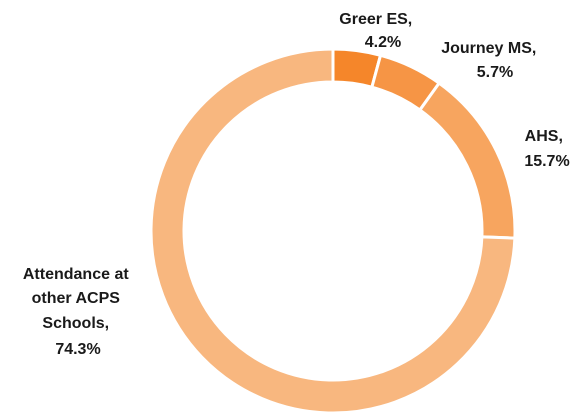 The height and width of the screenshot is (415, 588). Describe the element at coordinates (375, 19) in the screenshot. I see `label-greer-es-name: Greer ES,` at that location.